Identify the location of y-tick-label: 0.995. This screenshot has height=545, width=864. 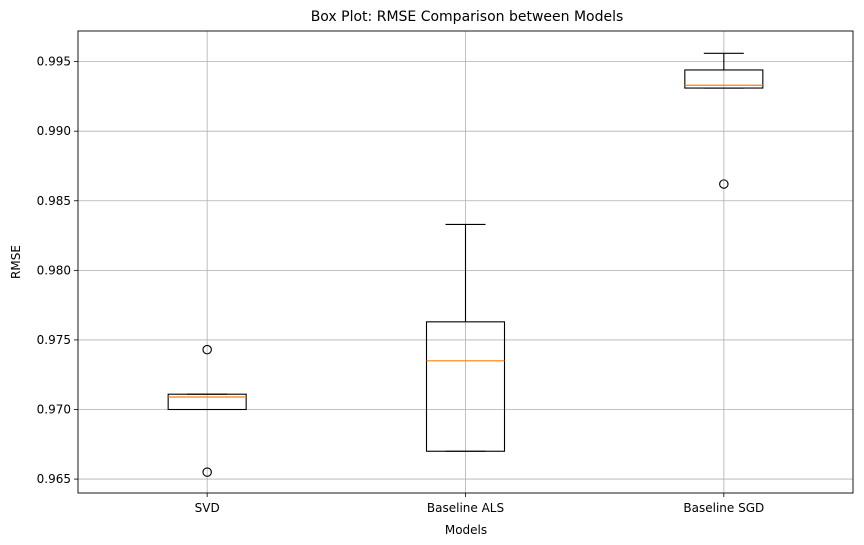
(54, 62).